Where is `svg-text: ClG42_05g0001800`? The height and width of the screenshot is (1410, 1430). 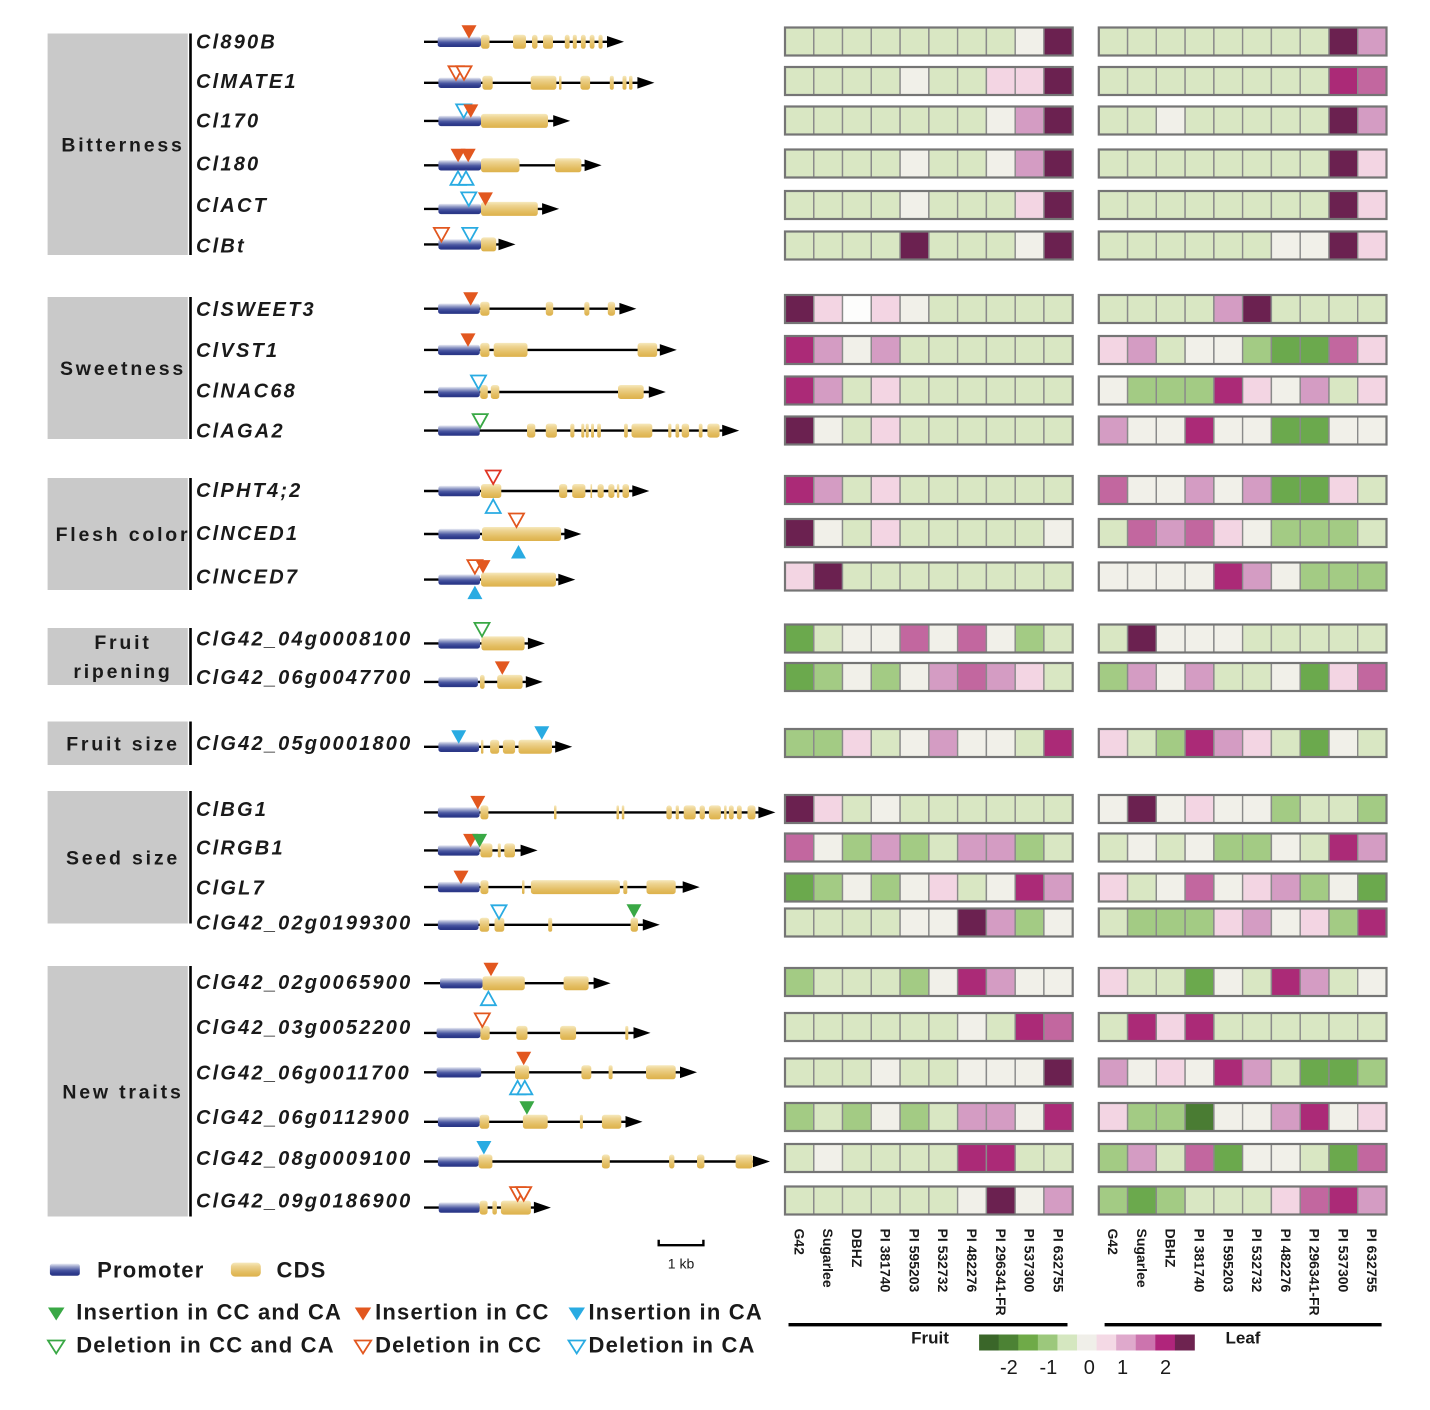 svg-text: ClG42_05g0001800 is located at coordinates (304, 744).